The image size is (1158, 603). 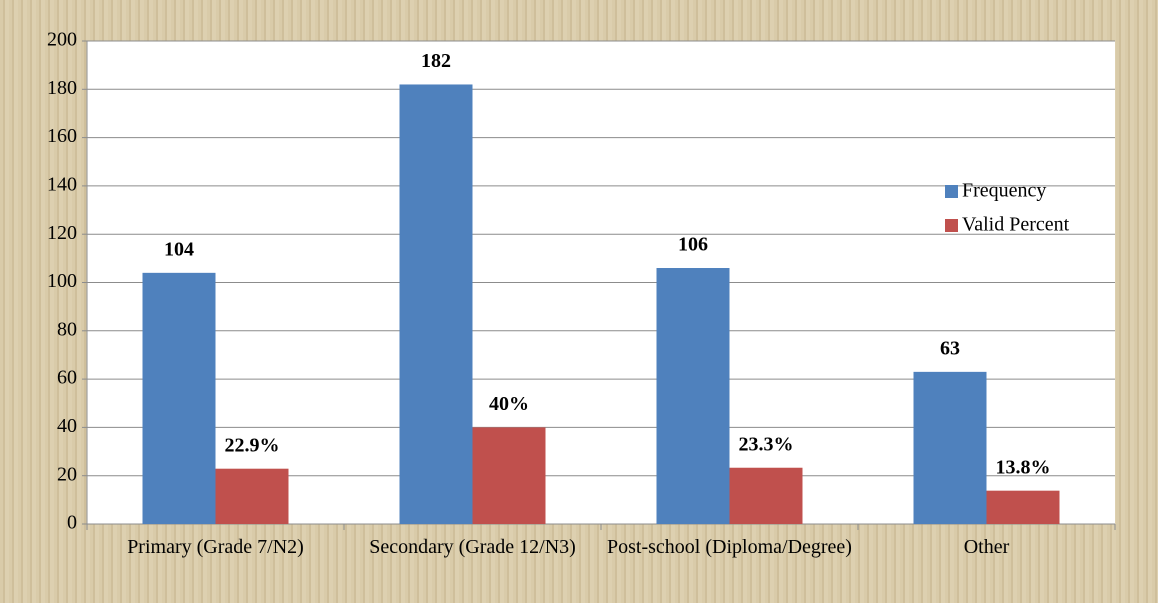 I want to click on data-label: 63, so click(x=950, y=348).